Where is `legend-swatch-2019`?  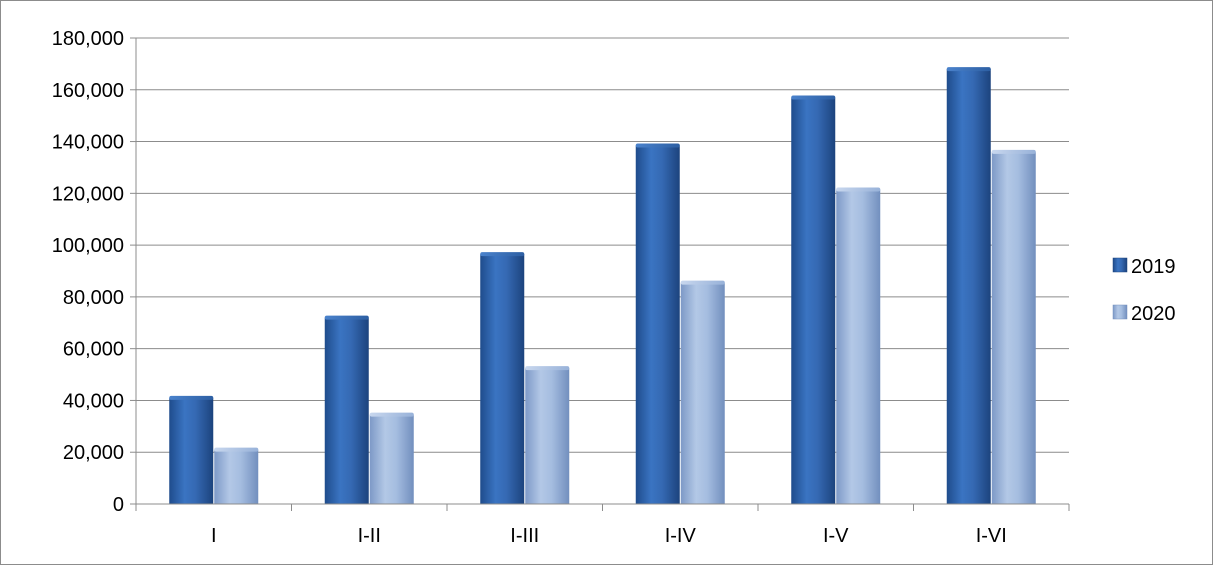
legend-swatch-2019 is located at coordinates (1120, 265).